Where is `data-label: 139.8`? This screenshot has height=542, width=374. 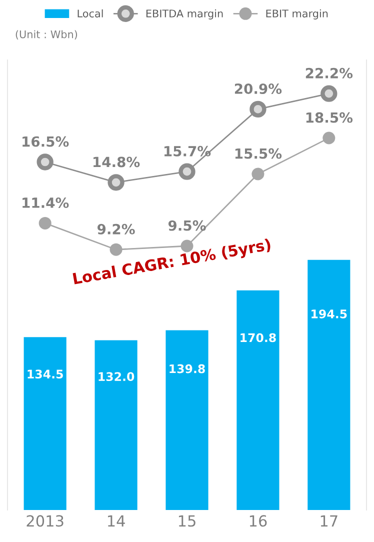
data-label: 139.8 is located at coordinates (187, 369).